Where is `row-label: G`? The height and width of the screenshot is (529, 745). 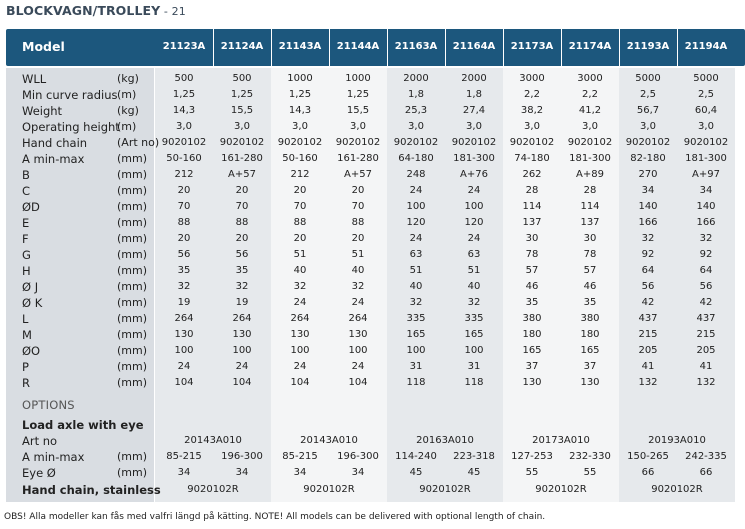
row-label: G is located at coordinates (26, 255).